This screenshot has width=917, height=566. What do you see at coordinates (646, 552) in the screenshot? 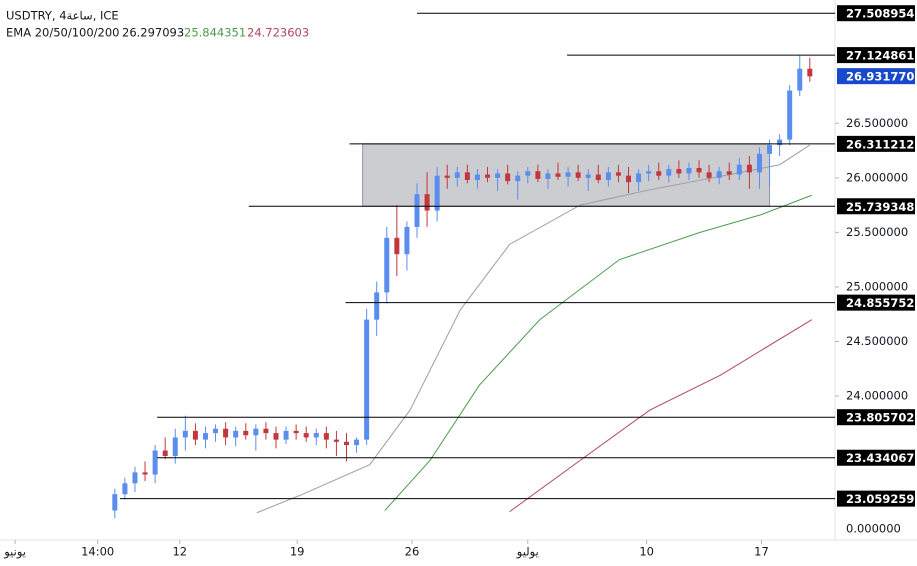
I see `x-tick-label: 10` at bounding box center [646, 552].